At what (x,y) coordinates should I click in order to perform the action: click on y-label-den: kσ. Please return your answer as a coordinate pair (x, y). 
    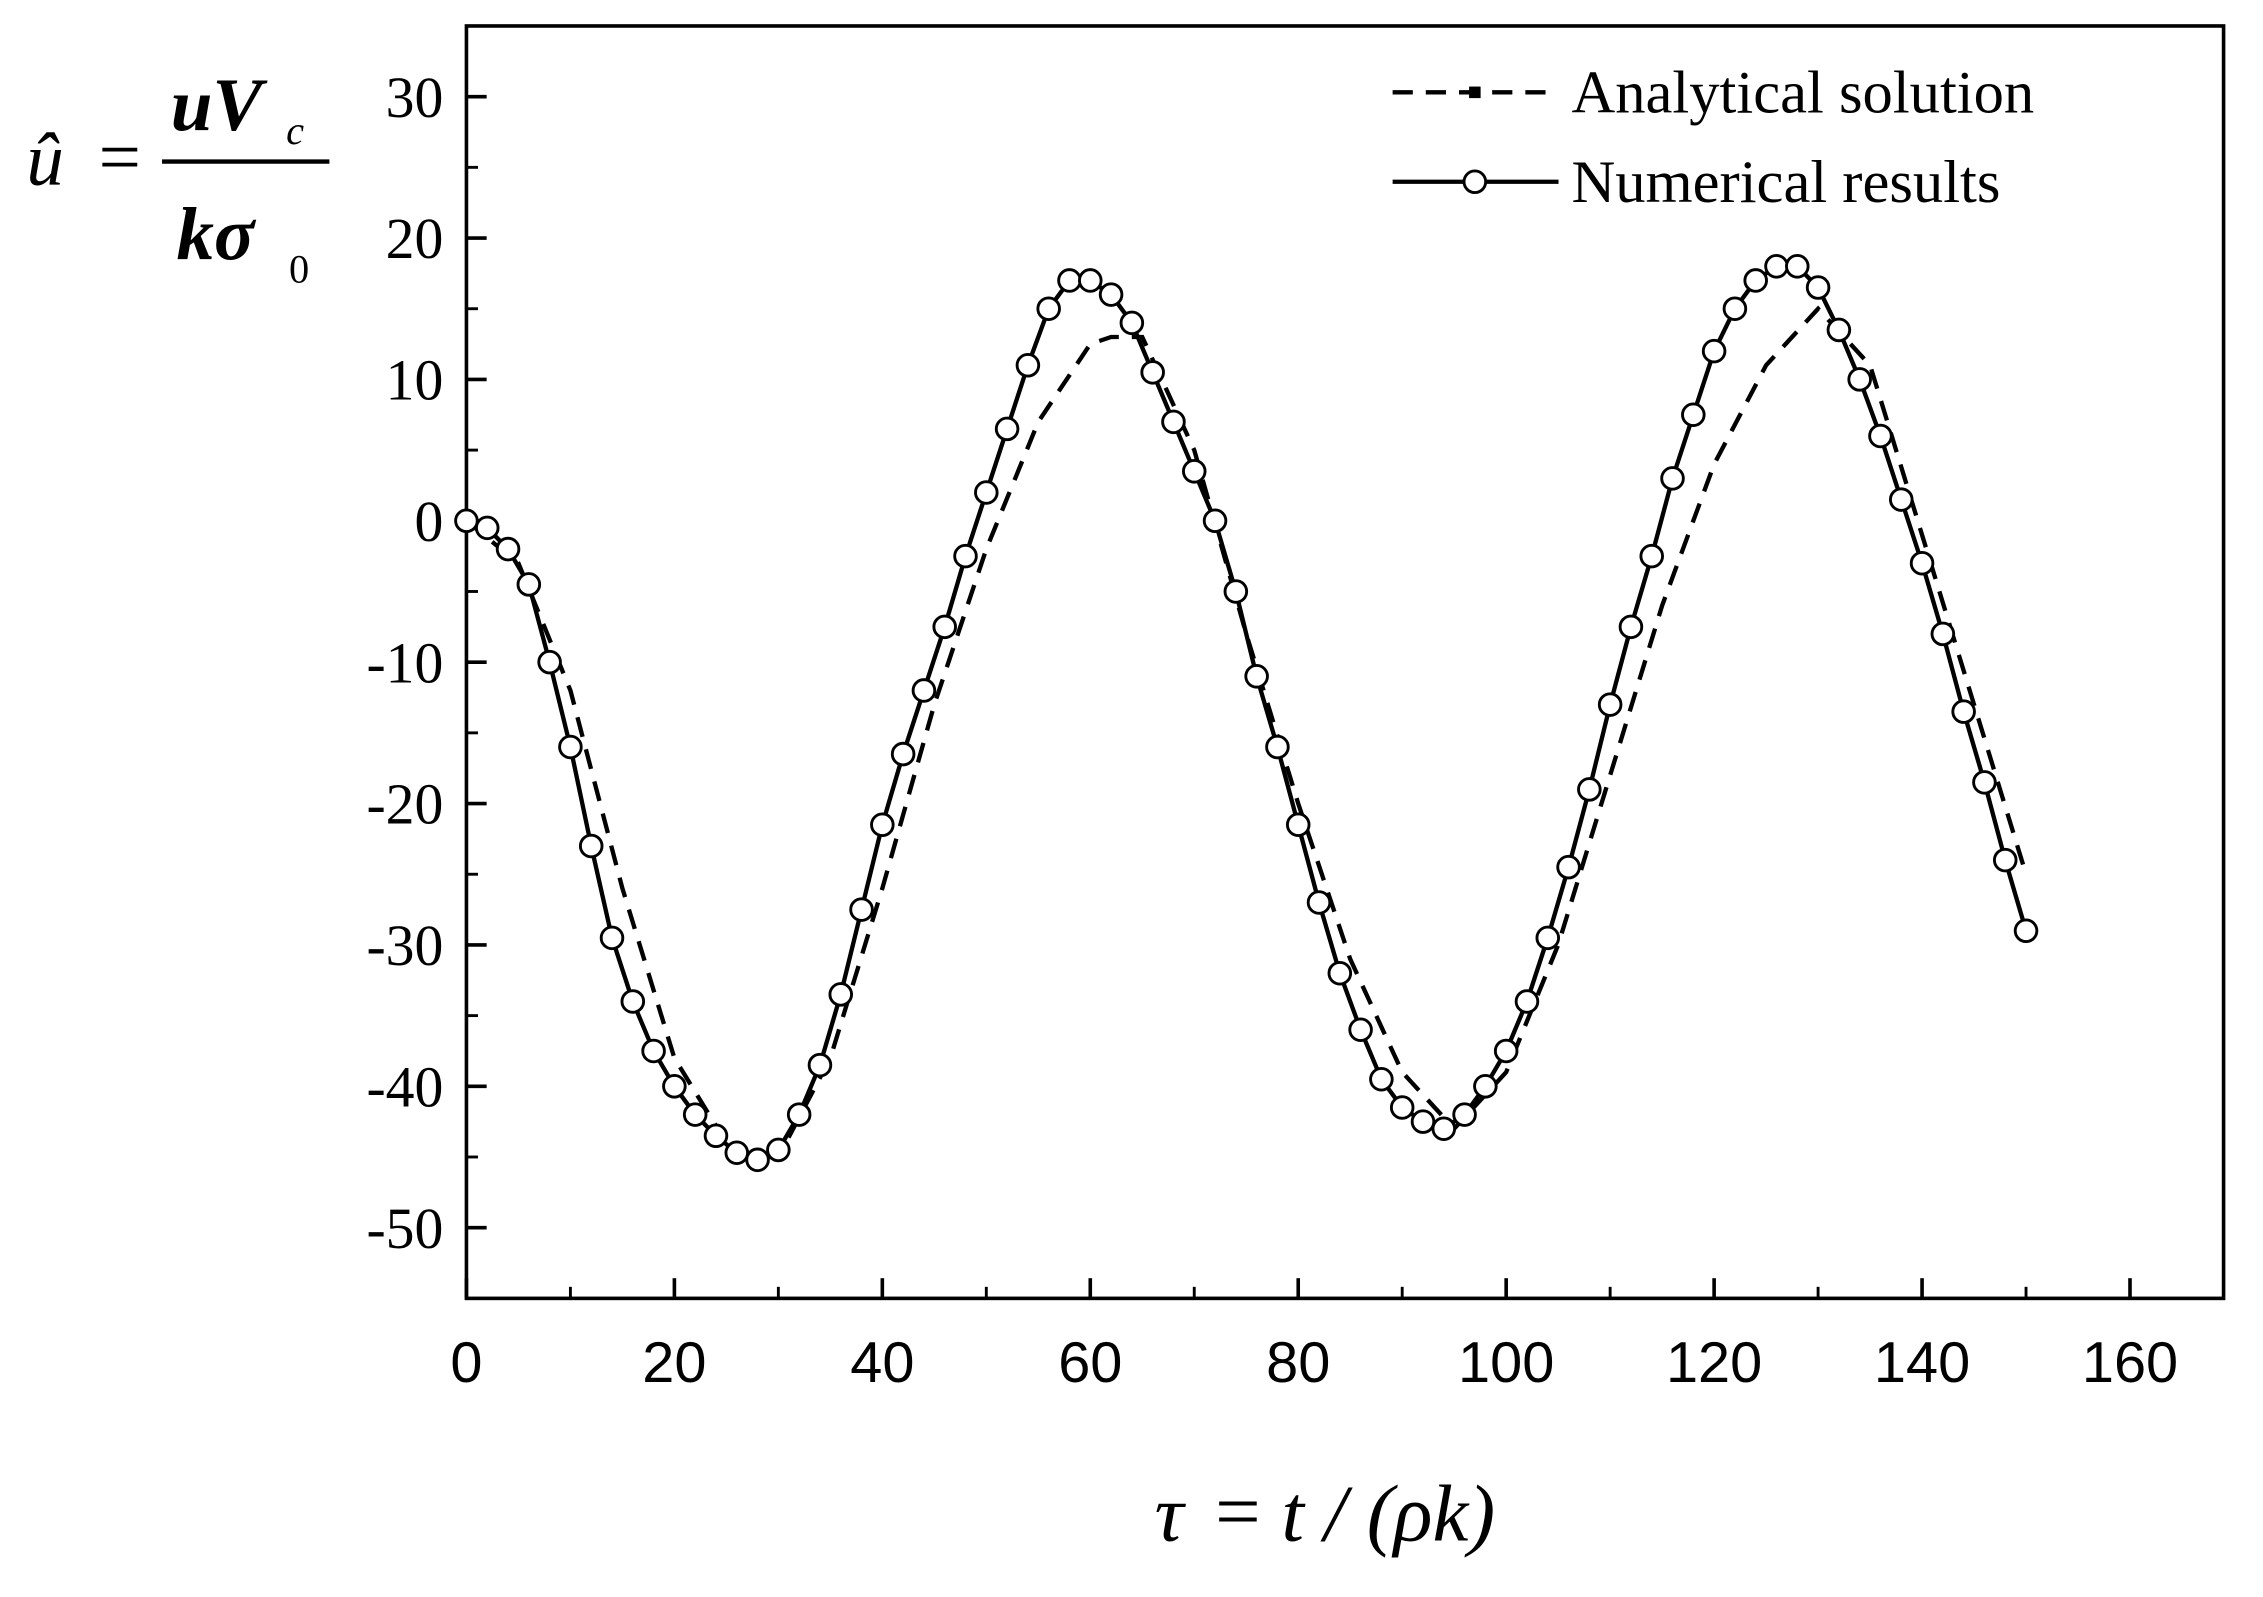
    Looking at the image, I should click on (216, 235).